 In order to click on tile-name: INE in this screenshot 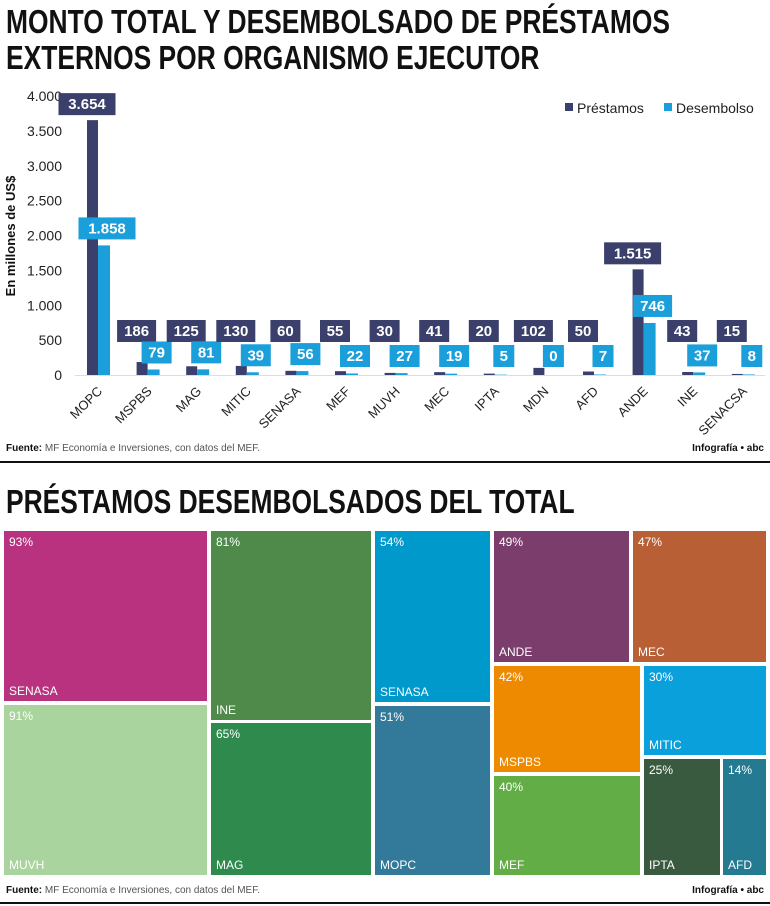, I will do `click(226, 710)`.